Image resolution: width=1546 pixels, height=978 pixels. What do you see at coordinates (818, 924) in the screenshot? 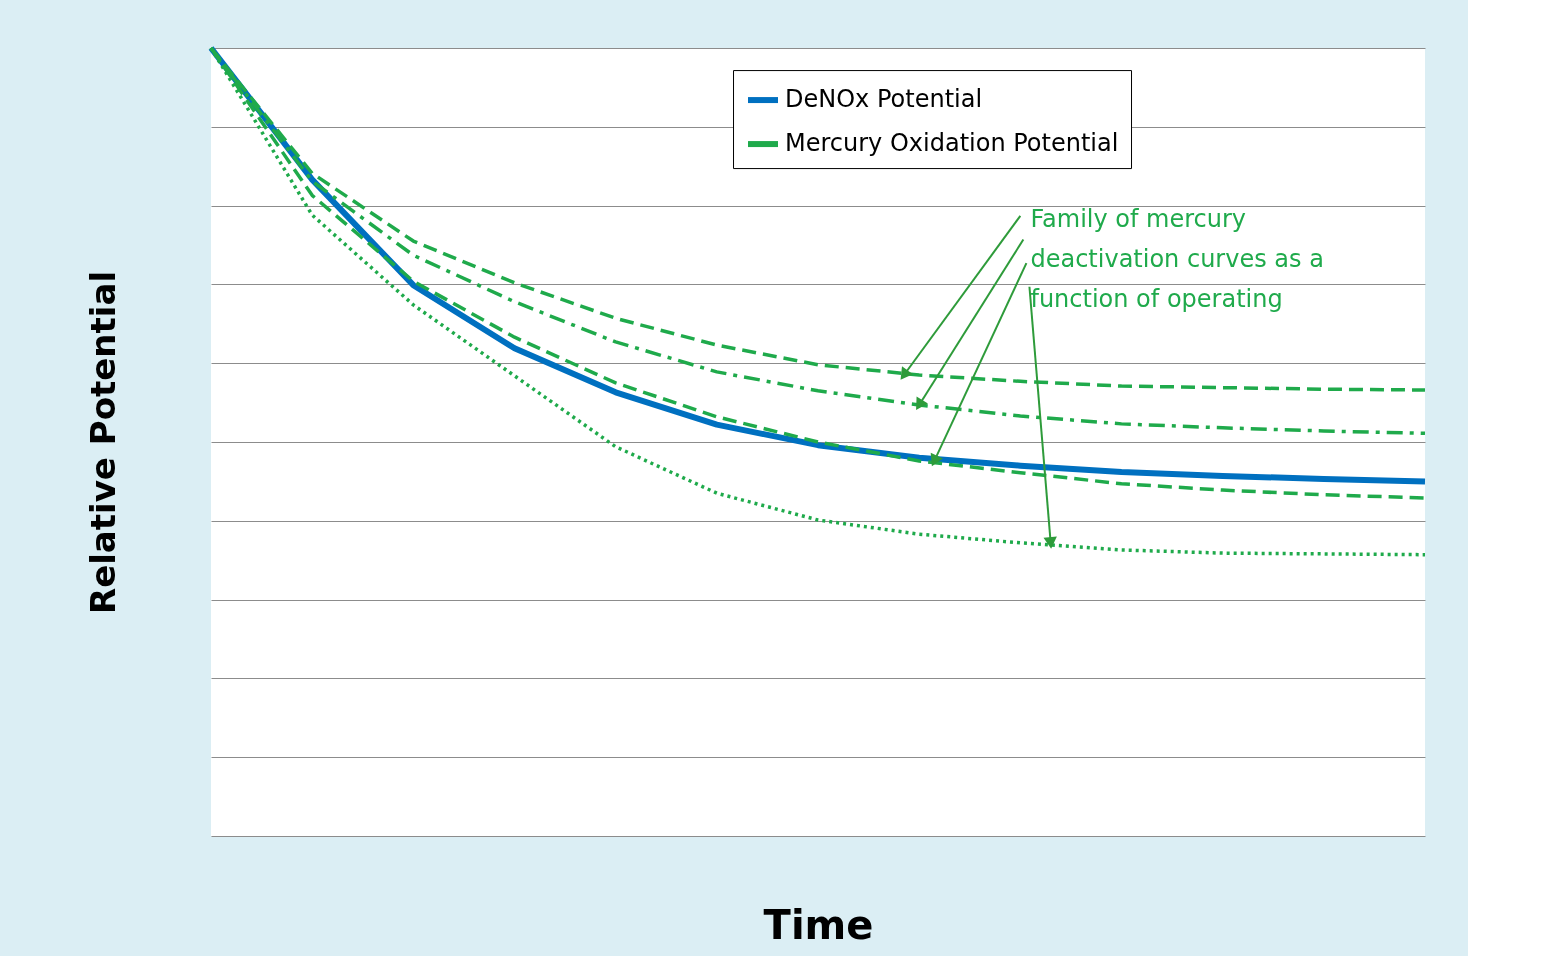
I see `x-axis-title: Time` at bounding box center [818, 924].